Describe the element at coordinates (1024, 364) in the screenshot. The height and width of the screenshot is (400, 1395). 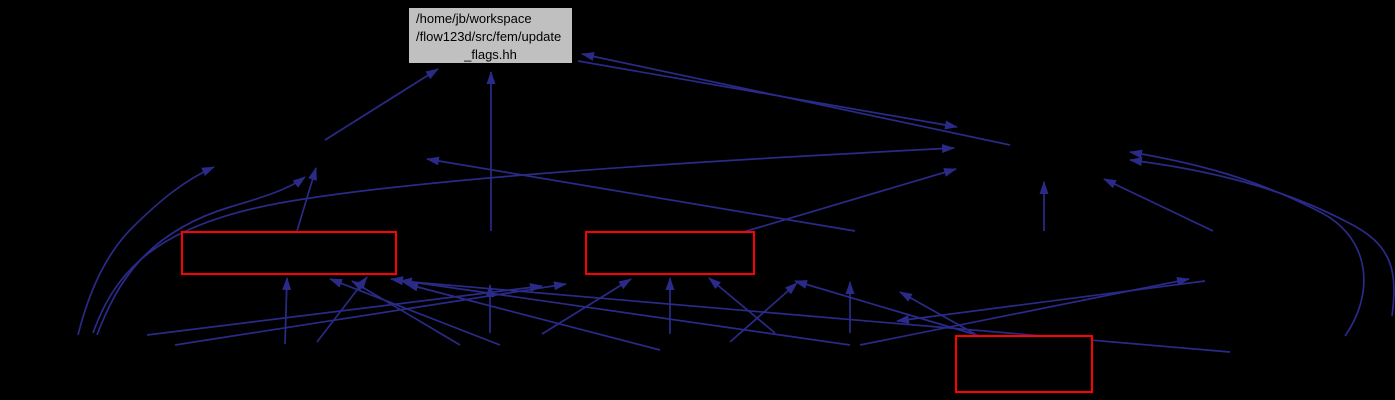
I see `truncated-node-right` at that location.